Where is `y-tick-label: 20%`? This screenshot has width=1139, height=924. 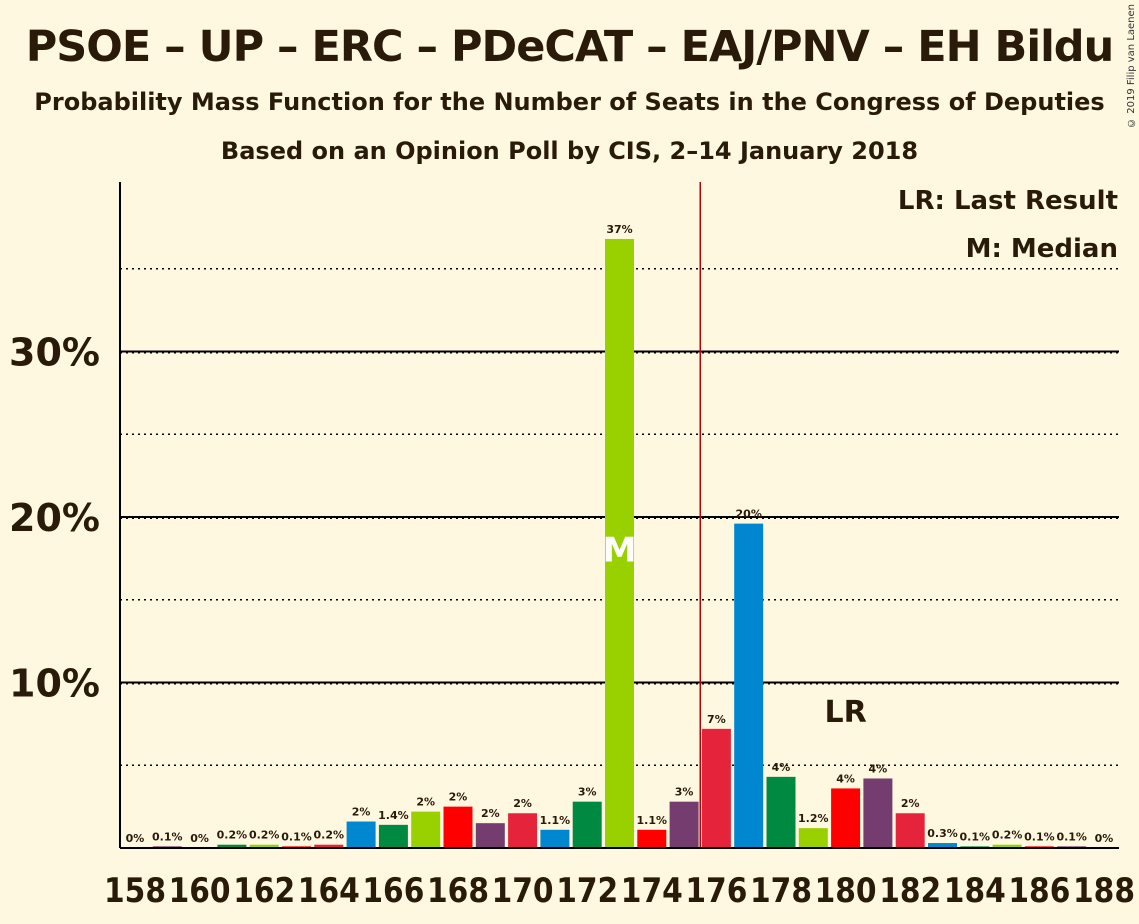 y-tick-label: 20% is located at coordinates (54, 518).